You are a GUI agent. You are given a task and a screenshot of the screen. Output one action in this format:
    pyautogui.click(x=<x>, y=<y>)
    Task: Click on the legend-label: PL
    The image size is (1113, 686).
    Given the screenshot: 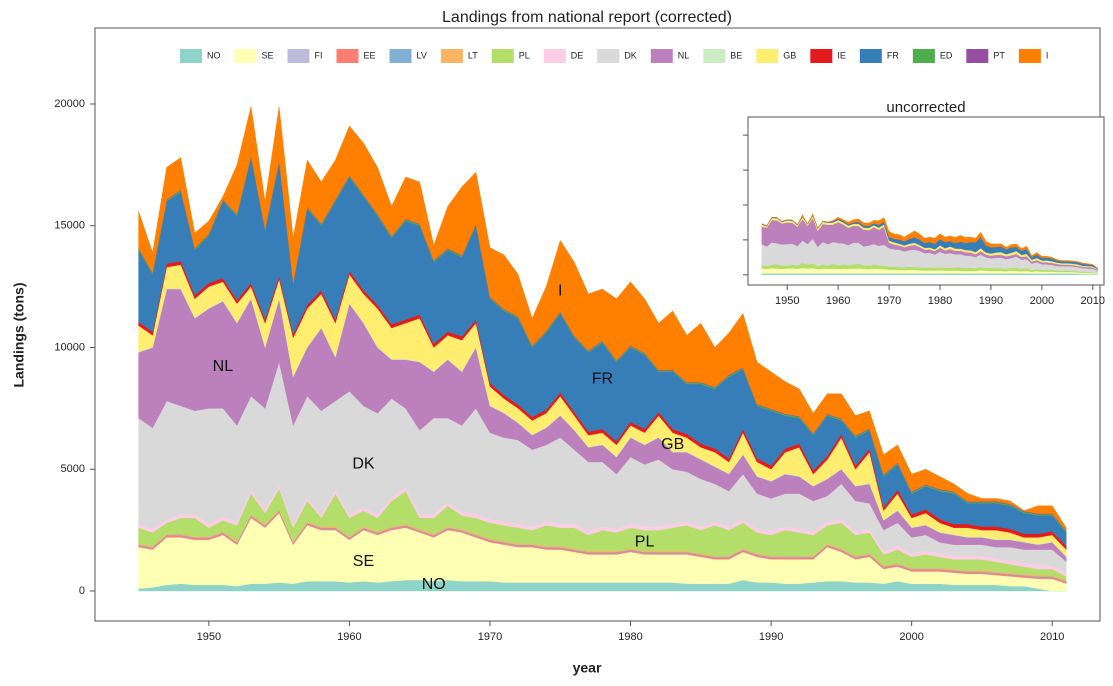 What is the action you would take?
    pyautogui.click(x=524, y=55)
    